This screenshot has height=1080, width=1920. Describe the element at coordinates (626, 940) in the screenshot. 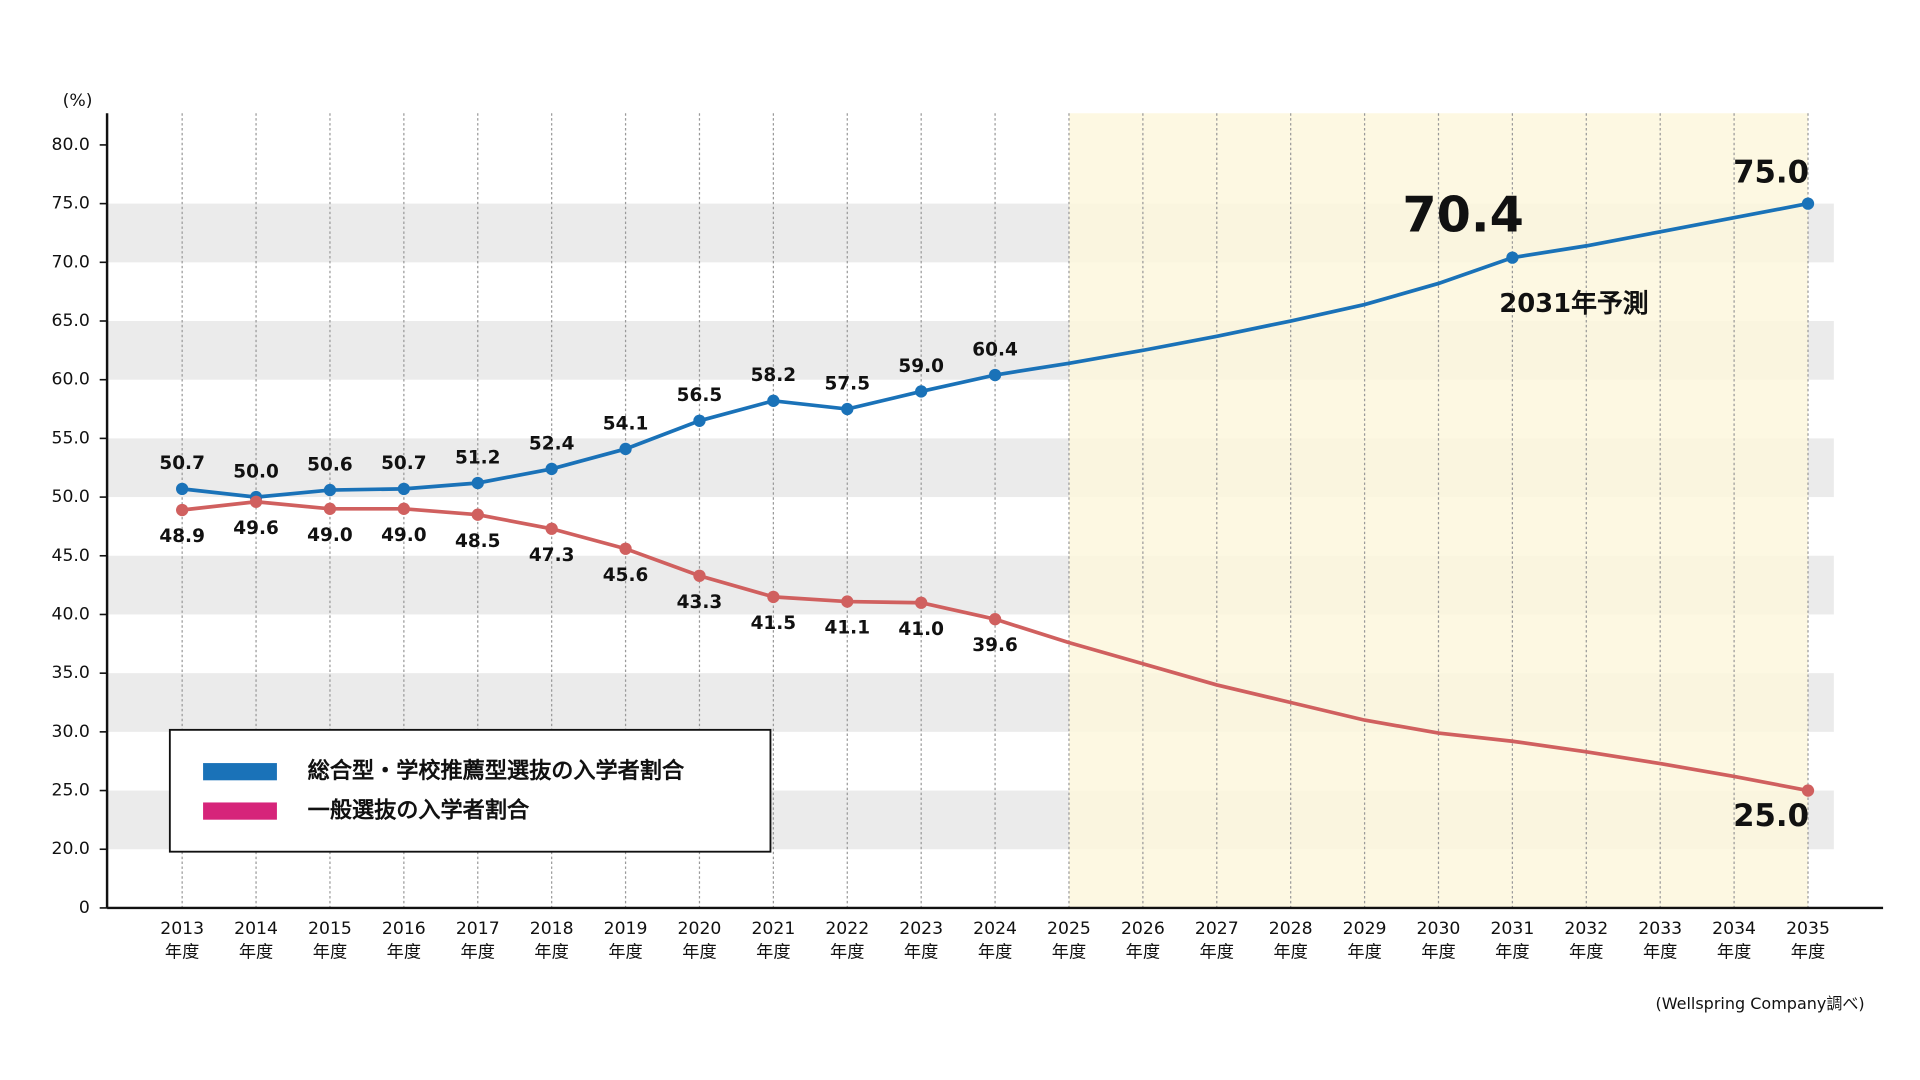

I see `x-tick-label: 2019 年度` at that location.